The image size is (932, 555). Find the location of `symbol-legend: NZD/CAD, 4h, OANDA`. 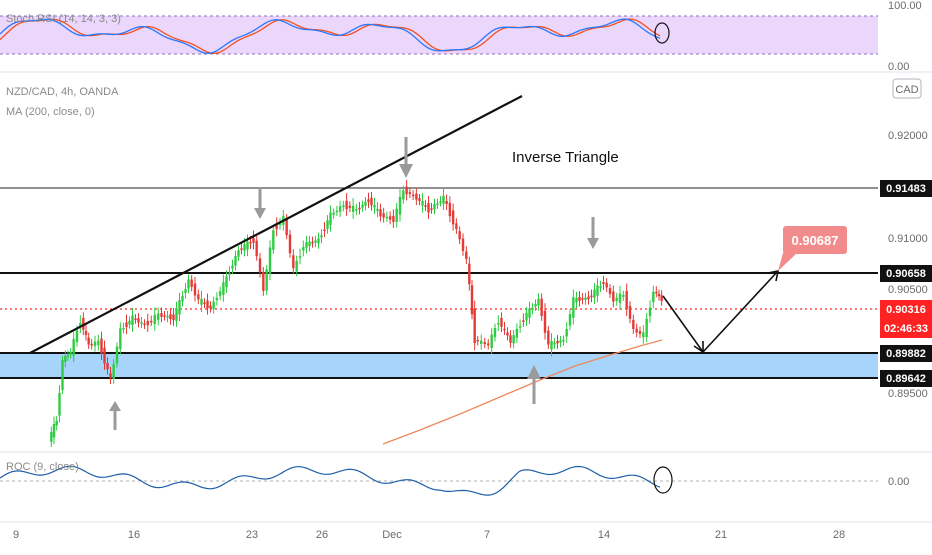

symbol-legend: NZD/CAD, 4h, OANDA is located at coordinates (62, 92).